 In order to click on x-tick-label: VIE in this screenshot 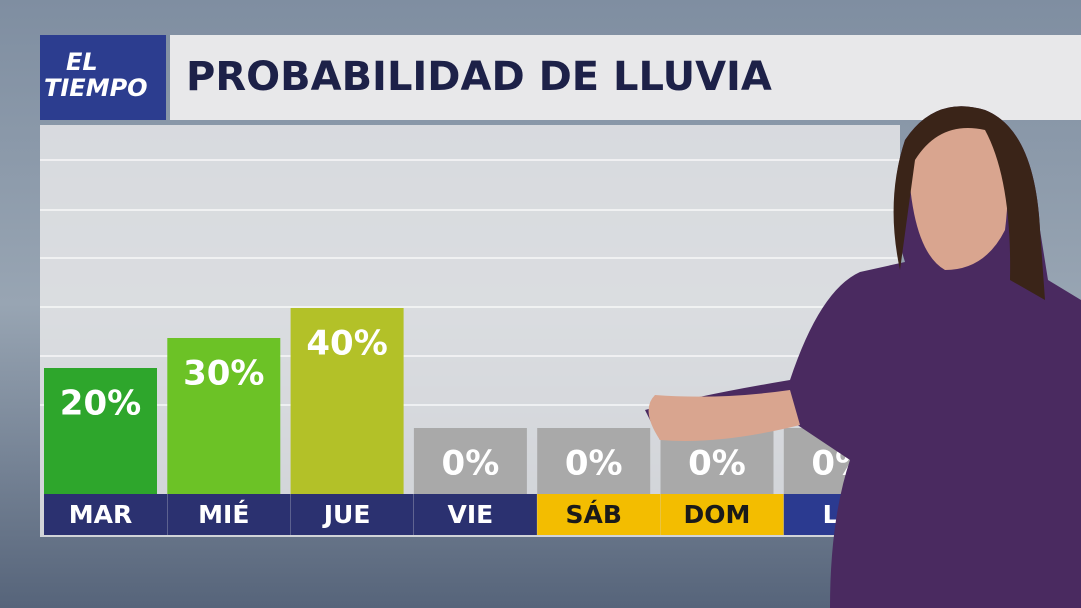, I will do `click(471, 514)`.